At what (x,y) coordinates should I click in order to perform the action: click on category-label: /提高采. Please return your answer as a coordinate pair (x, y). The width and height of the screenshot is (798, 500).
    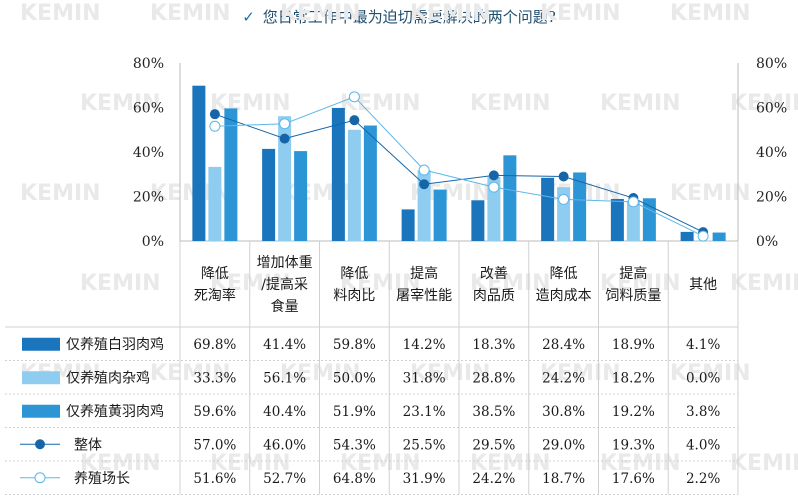
    Looking at the image, I should click on (284, 284).